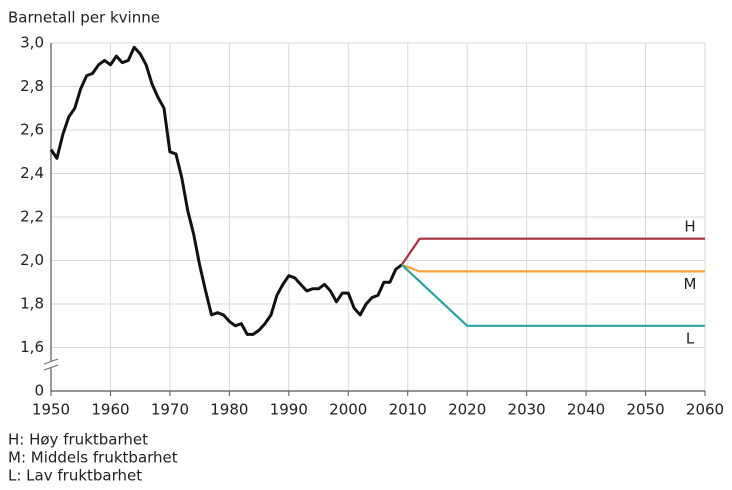  I want to click on legend-note: M: Middels fruktbarhet, so click(93, 458).